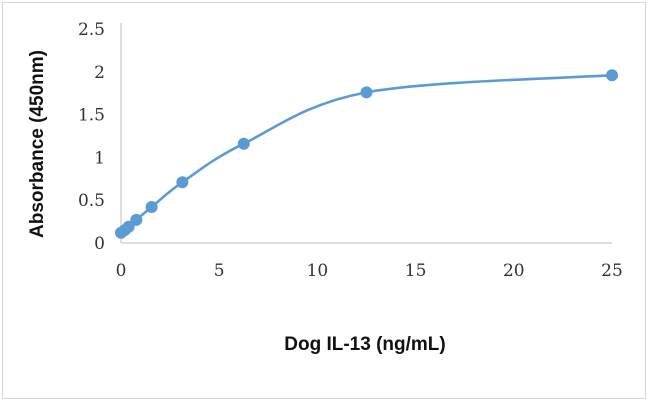 This screenshot has height=403, width=650. Describe the element at coordinates (99, 244) in the screenshot. I see `y-tick-label: 0` at that location.